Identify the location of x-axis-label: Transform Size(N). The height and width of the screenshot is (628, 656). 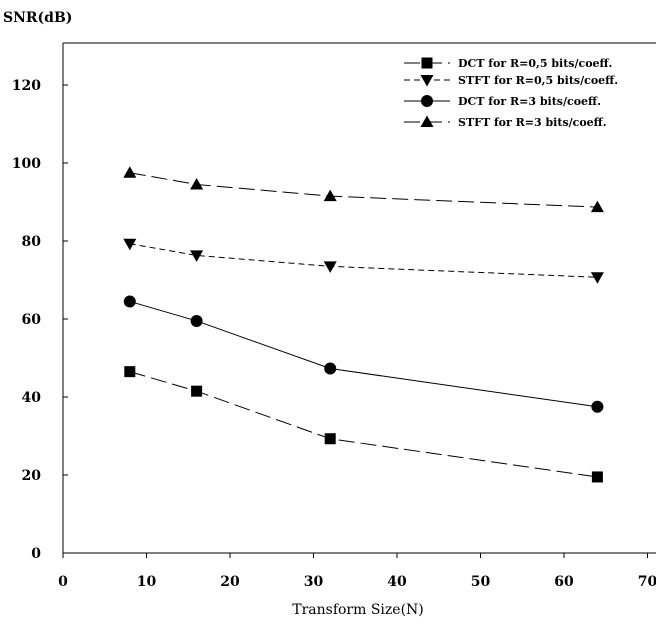
(358, 610).